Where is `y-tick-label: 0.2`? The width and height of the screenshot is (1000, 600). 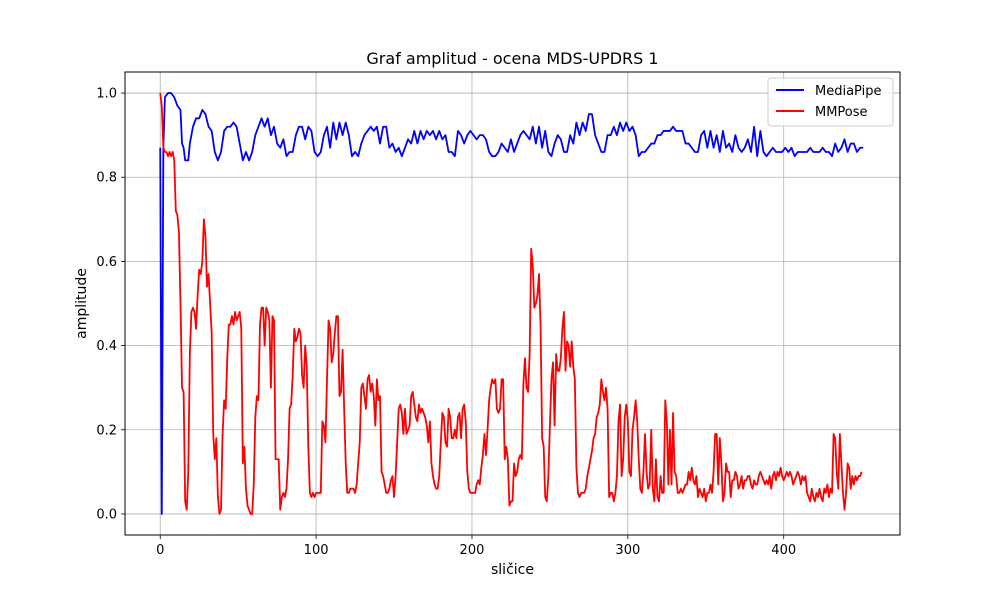 y-tick-label: 0.2 is located at coordinates (106, 430).